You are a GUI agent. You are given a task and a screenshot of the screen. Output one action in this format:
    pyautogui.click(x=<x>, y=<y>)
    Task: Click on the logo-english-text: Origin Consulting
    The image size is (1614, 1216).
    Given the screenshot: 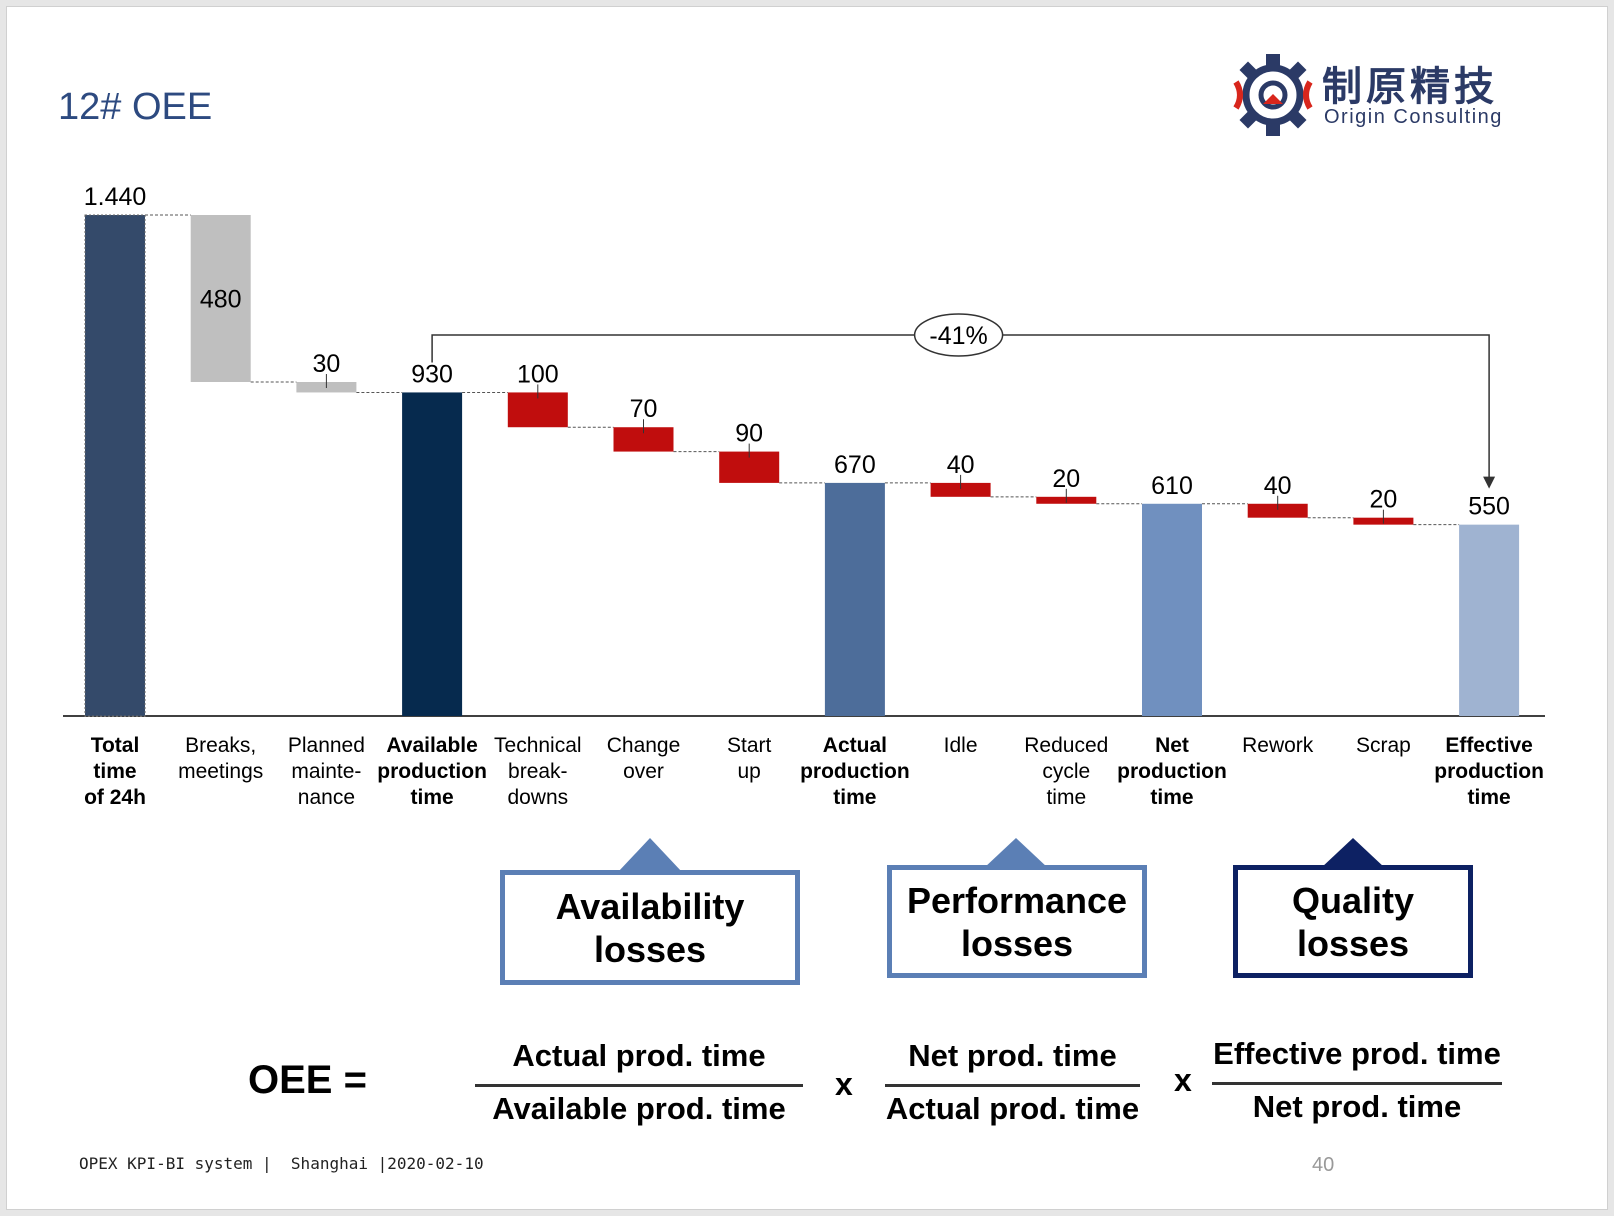 What is the action you would take?
    pyautogui.click(x=1413, y=117)
    